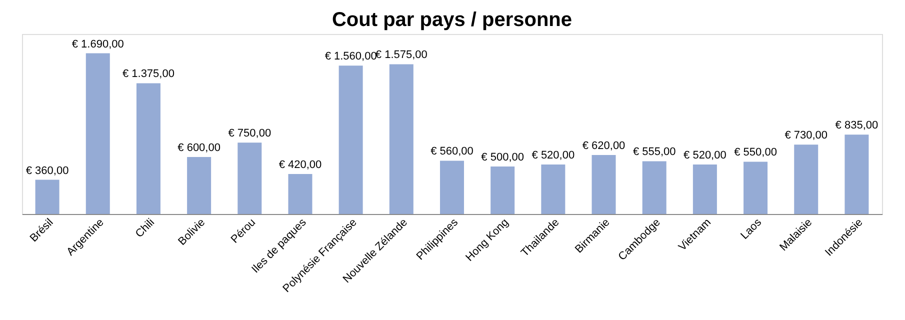 The width and height of the screenshot is (905, 320). What do you see at coordinates (350, 56) in the screenshot?
I see `data-label: € 1.560,00` at bounding box center [350, 56].